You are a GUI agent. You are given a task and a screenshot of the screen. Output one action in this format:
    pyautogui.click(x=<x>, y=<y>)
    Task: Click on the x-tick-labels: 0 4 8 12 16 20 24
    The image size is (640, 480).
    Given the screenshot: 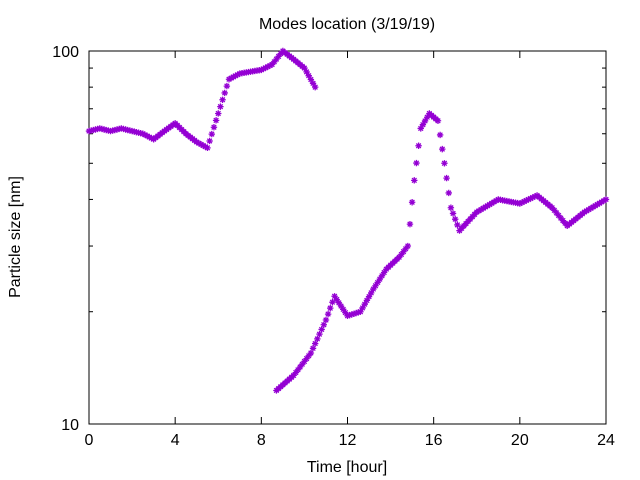 What is the action you would take?
    pyautogui.click(x=350, y=440)
    